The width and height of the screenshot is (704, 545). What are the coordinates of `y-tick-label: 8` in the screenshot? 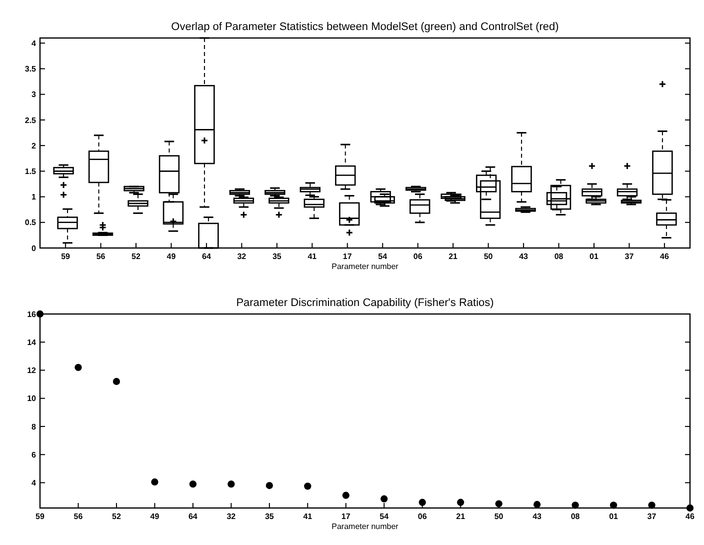 It's located at (34, 427).